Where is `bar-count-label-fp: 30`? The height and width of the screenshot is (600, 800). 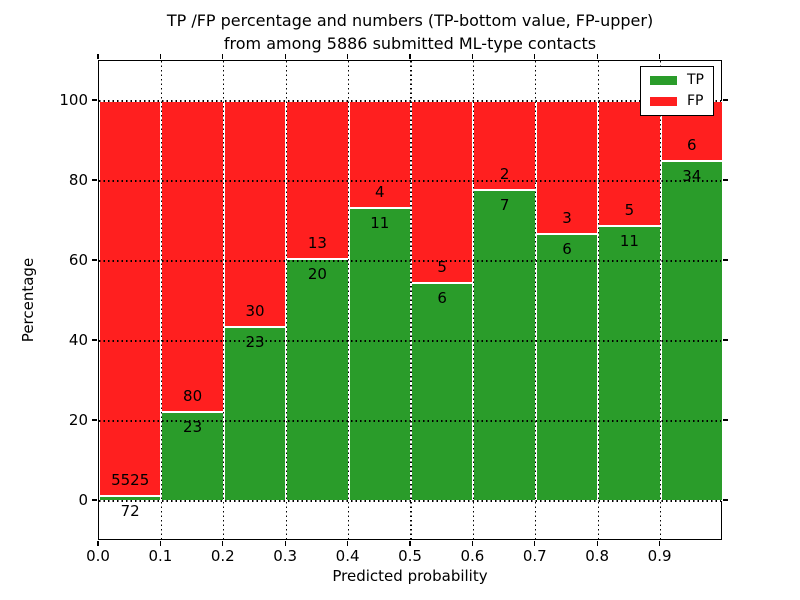 bar-count-label-fp: 30 is located at coordinates (255, 311).